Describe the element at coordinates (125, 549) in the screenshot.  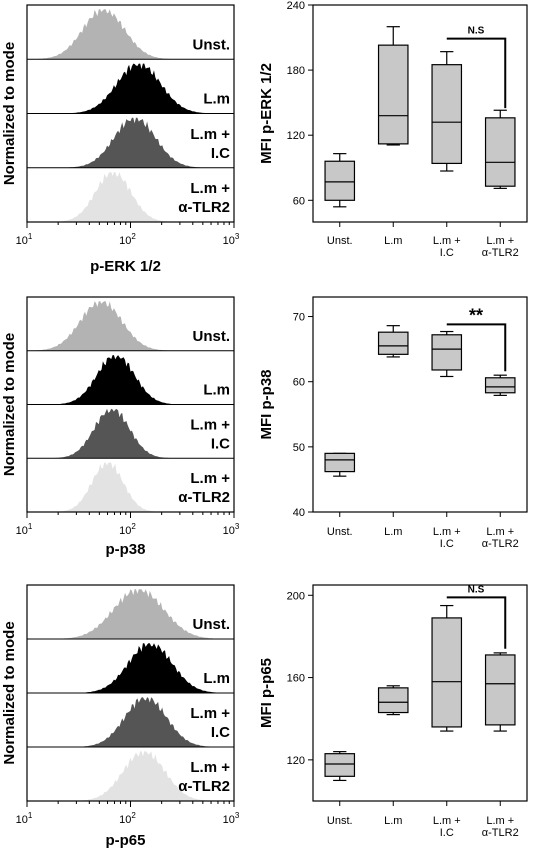
I see `x-axis-title: p-p38` at that location.